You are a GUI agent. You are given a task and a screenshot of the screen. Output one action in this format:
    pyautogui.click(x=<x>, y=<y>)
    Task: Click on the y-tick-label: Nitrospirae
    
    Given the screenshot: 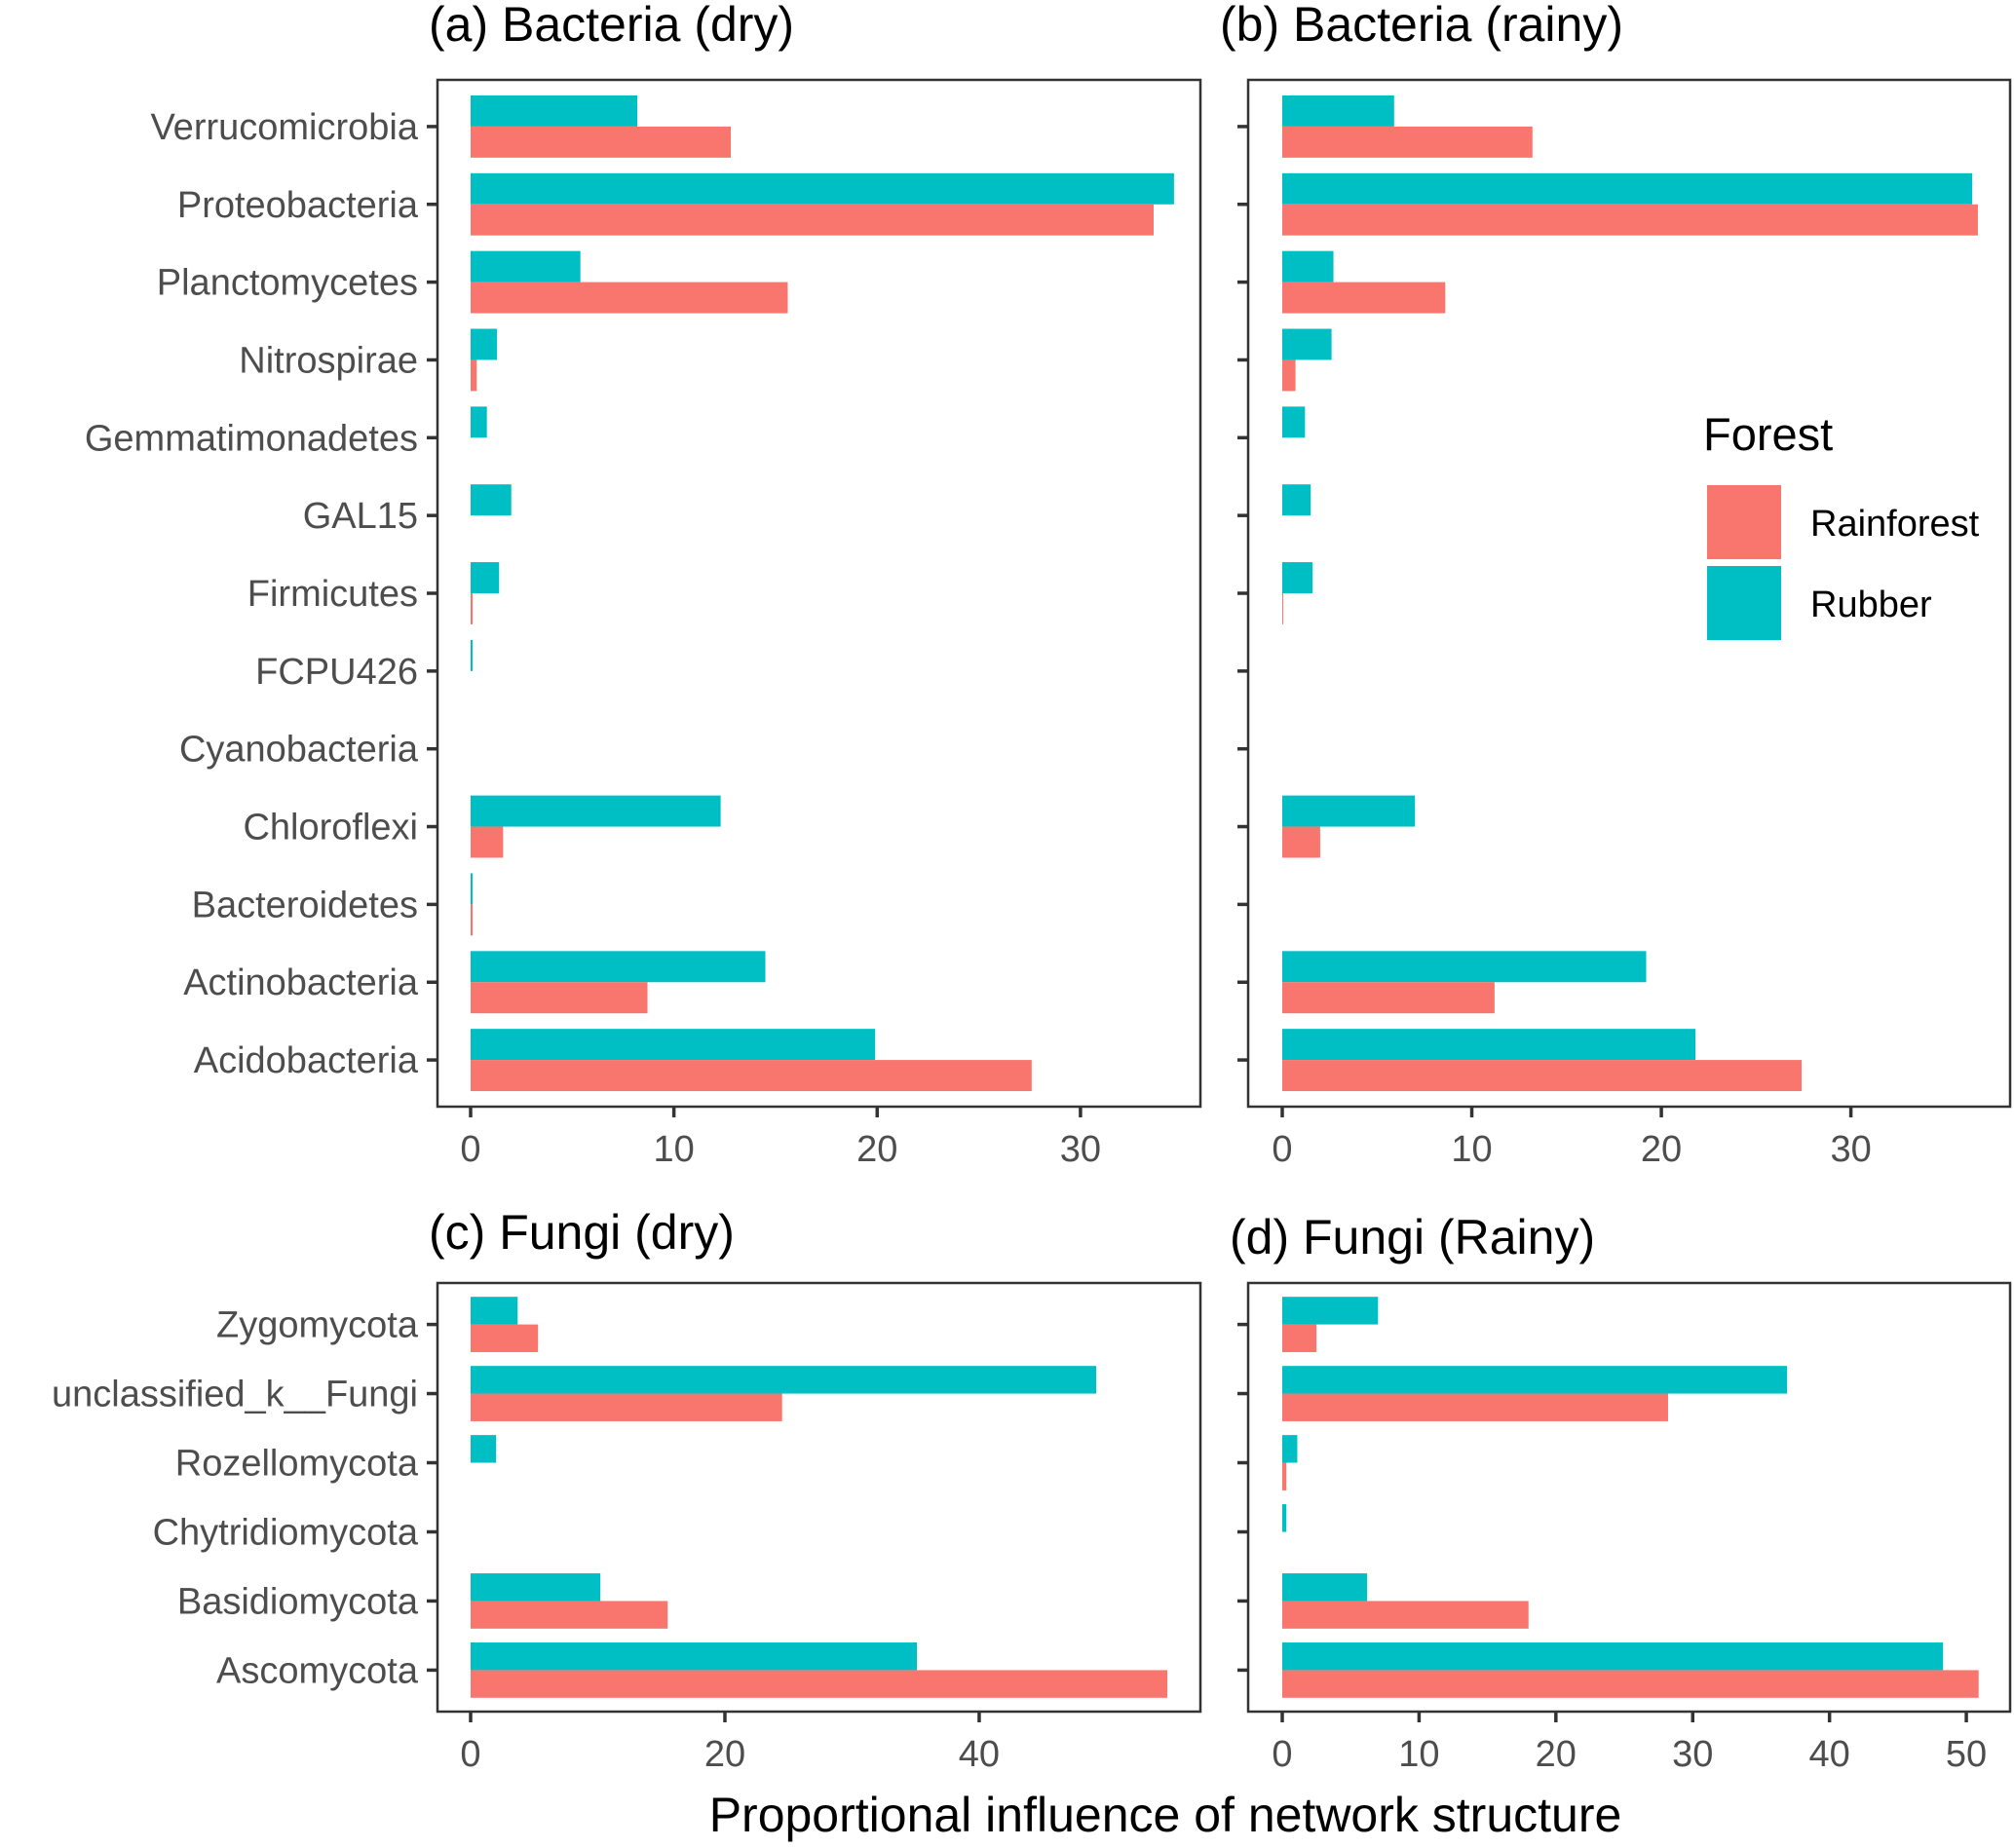 What is the action you would take?
    pyautogui.click(x=329, y=360)
    